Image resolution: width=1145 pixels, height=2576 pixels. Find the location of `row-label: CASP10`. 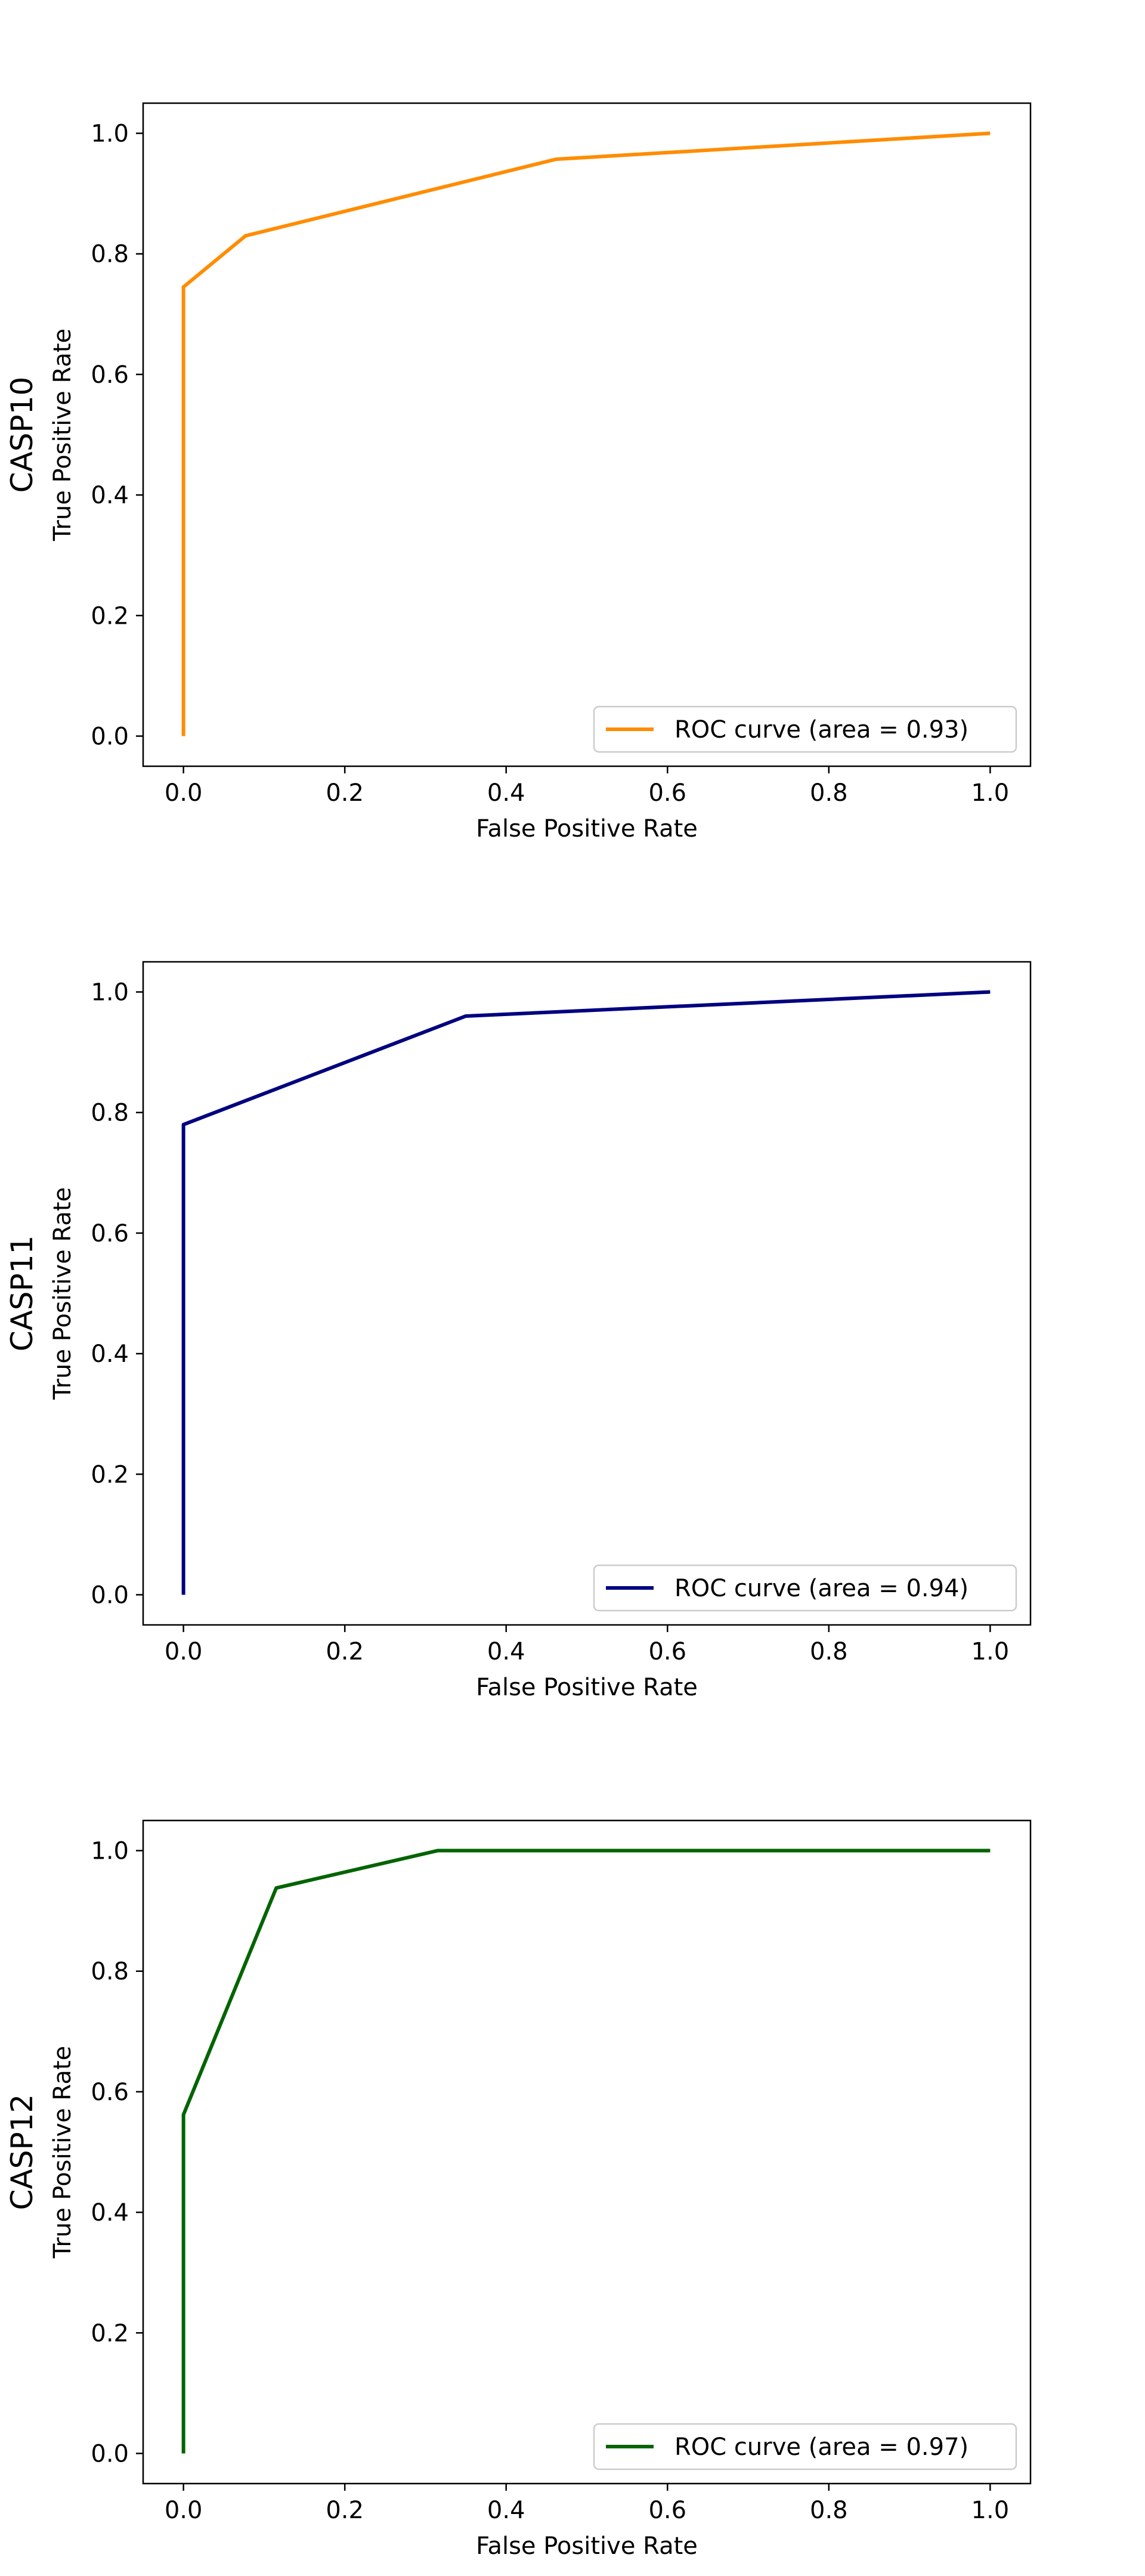

row-label: CASP10 is located at coordinates (22, 435).